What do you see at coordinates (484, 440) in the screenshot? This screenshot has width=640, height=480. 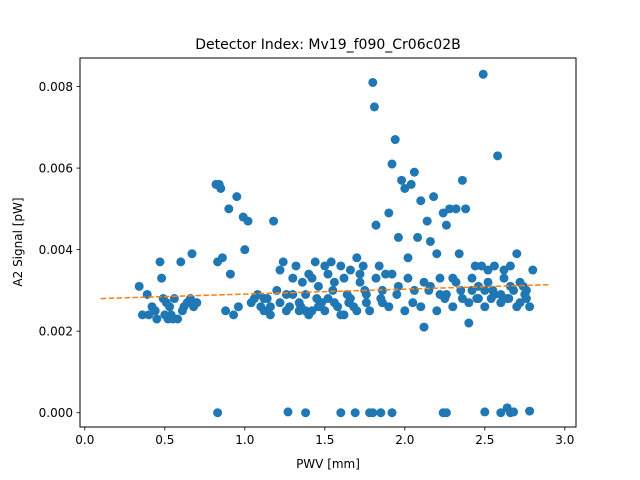 I see `x-tick-label: 2.5` at bounding box center [484, 440].